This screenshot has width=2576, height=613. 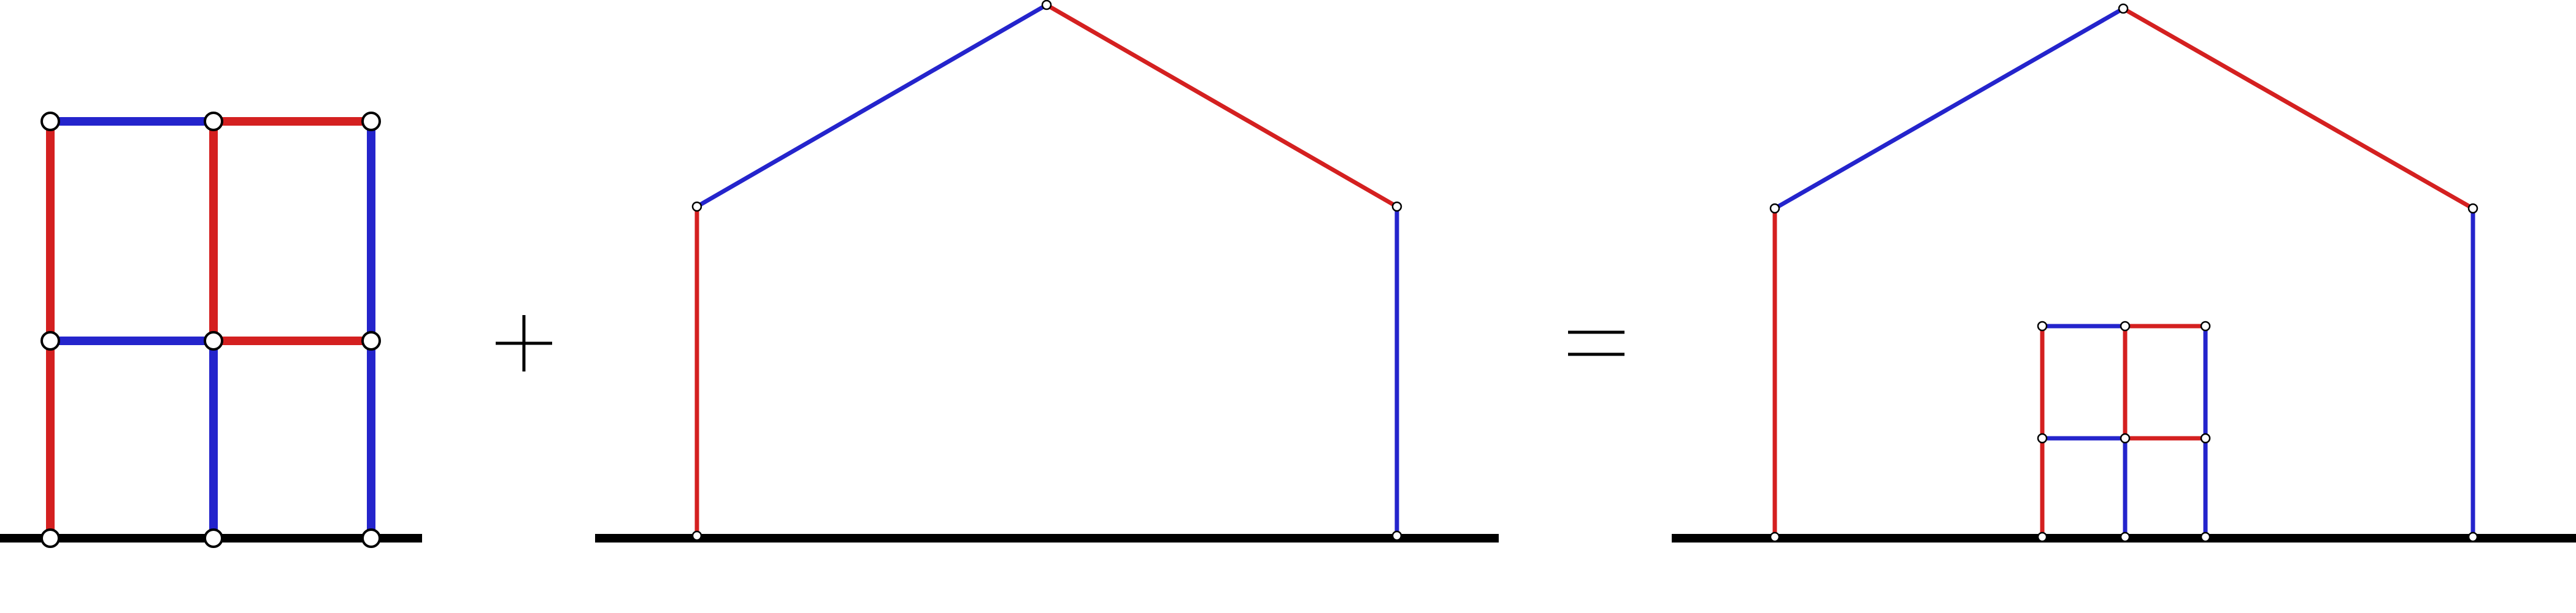 I want to click on plus-operator, so click(x=524, y=343).